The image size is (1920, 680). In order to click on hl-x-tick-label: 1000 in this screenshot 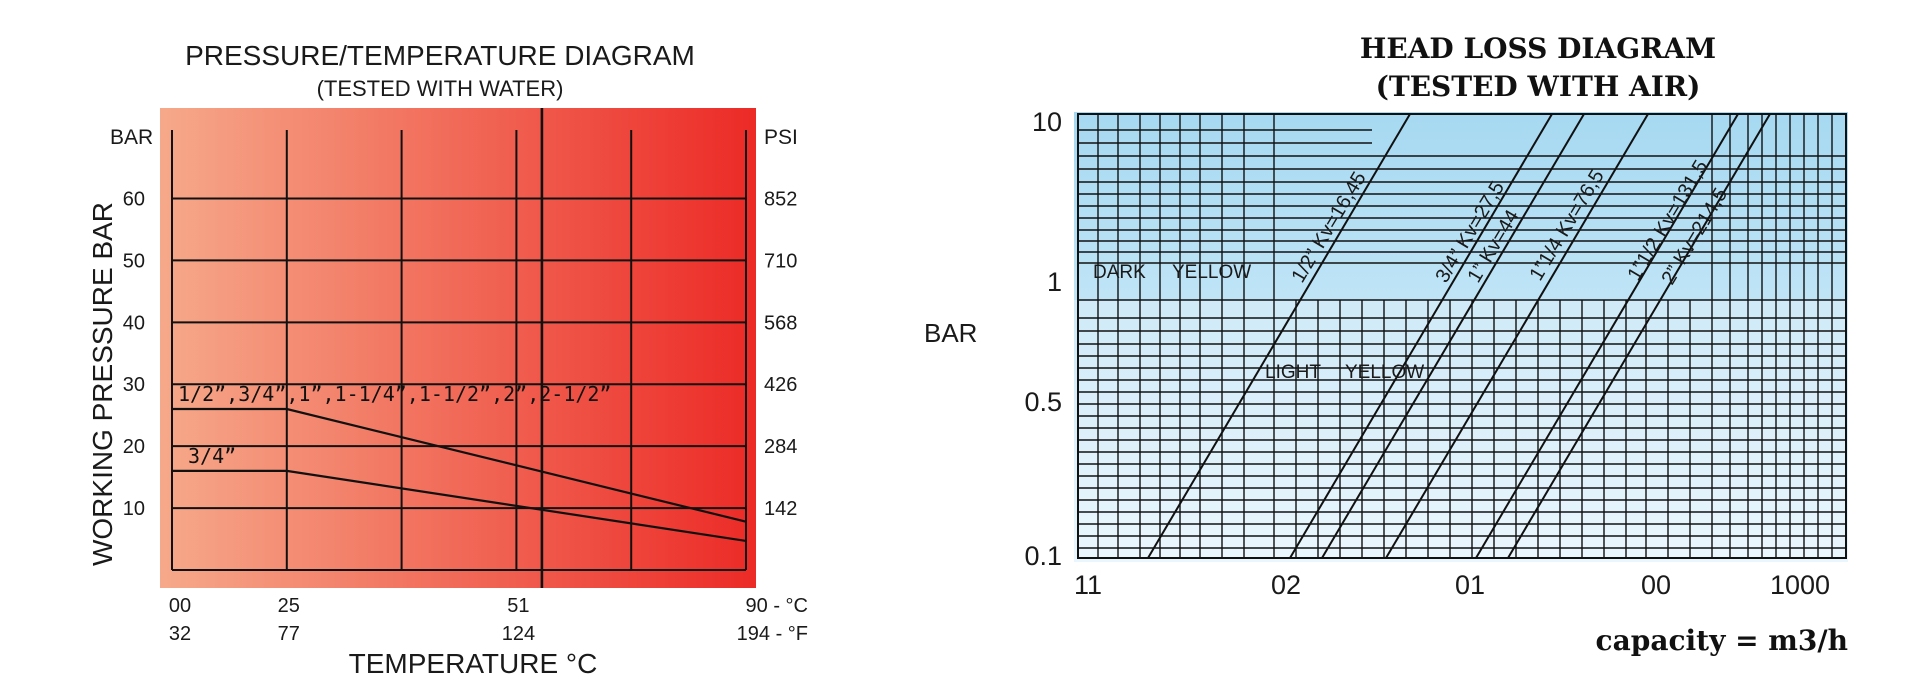, I will do `click(1800, 585)`.